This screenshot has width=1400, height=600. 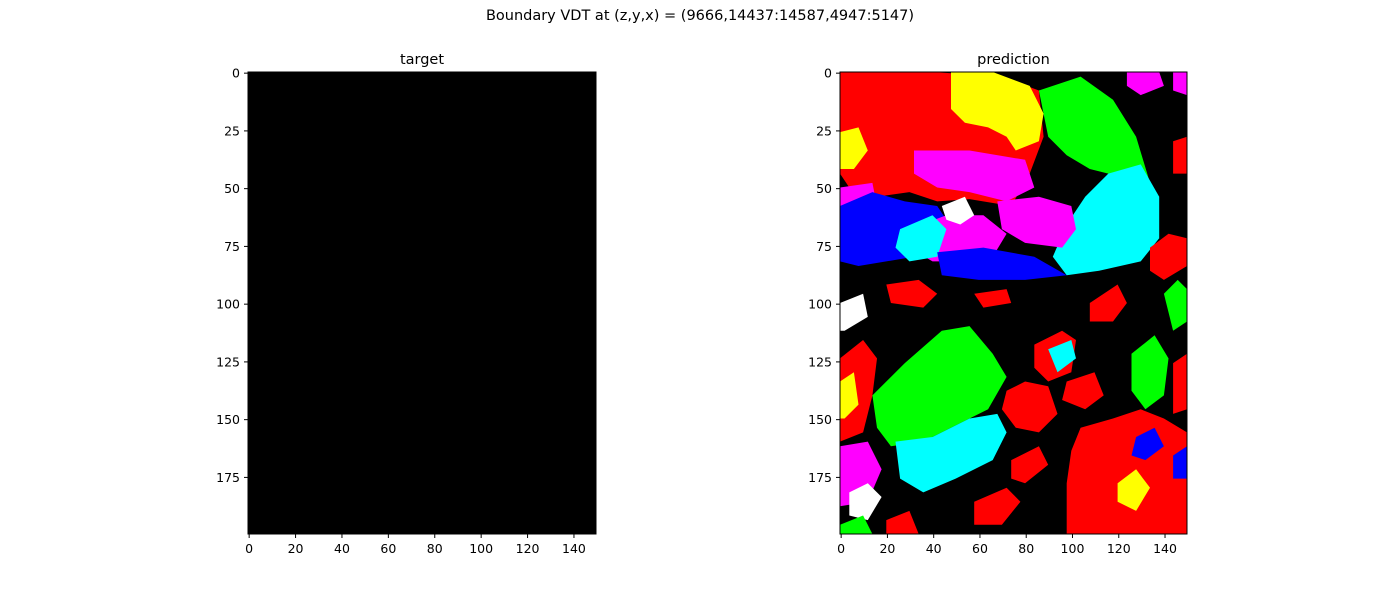 What do you see at coordinates (481, 548) in the screenshot?
I see `target-x-tick-label: 100` at bounding box center [481, 548].